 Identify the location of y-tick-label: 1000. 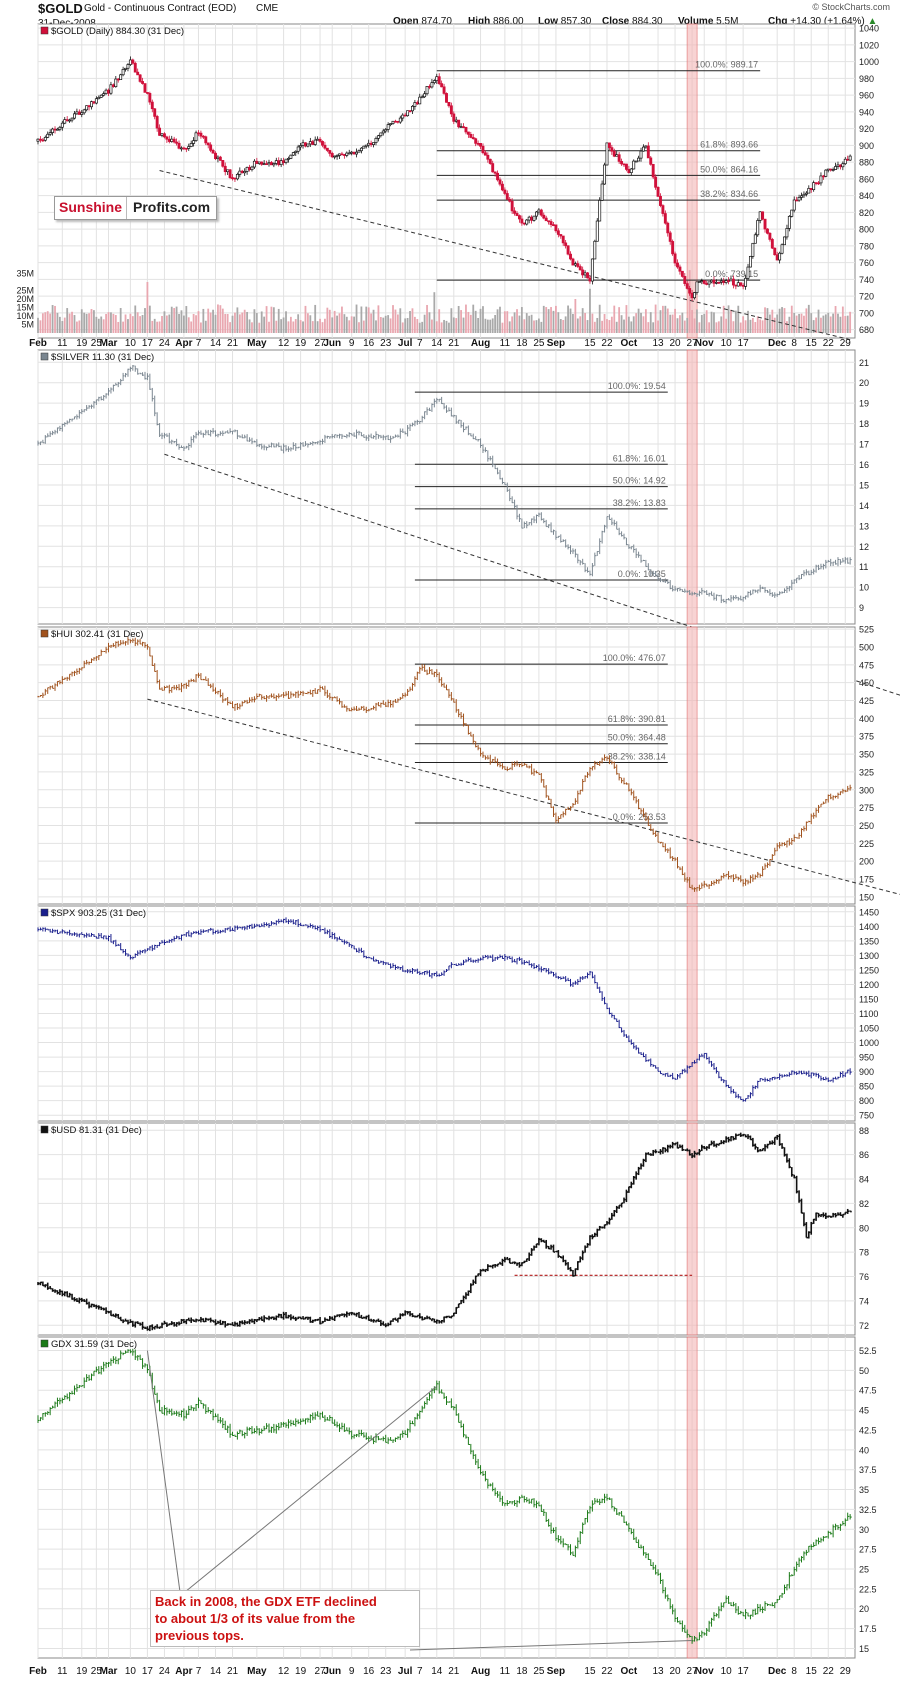
(869, 62).